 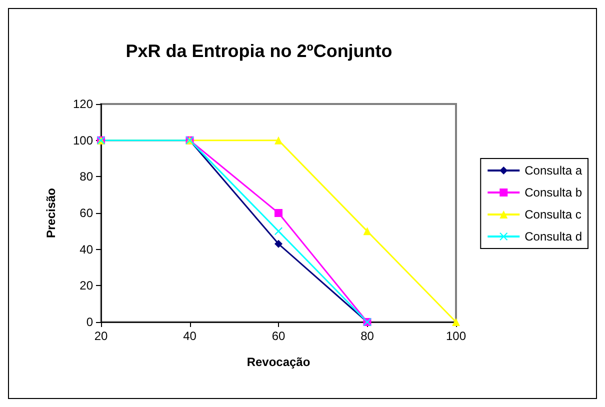 I want to click on x-tick-label: 100, so click(x=456, y=336).